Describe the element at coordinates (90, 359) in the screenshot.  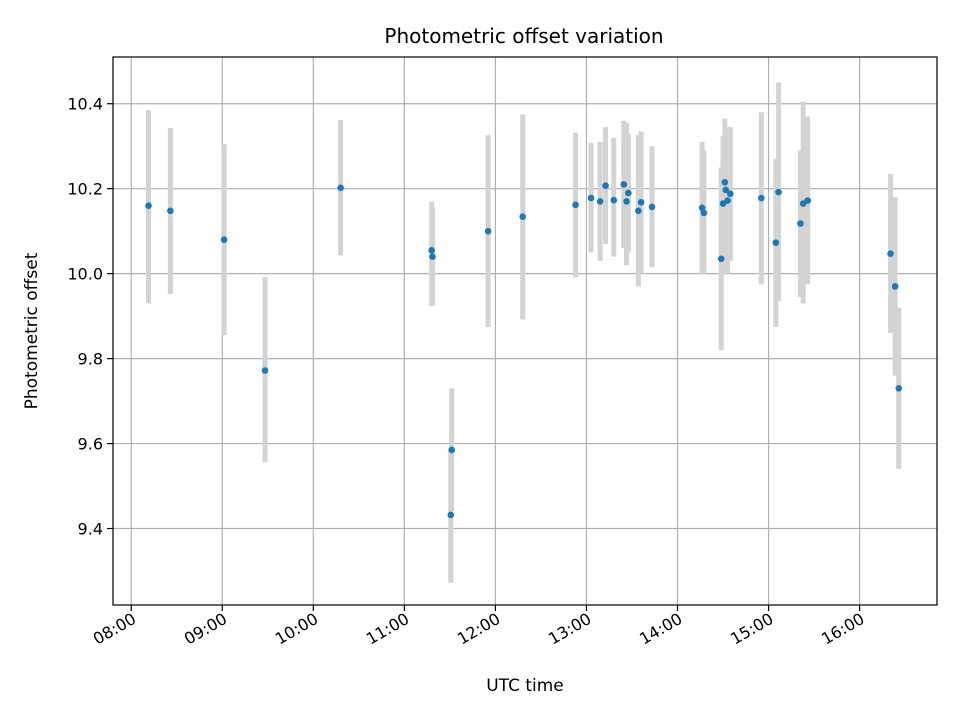
I see `y-tick-label: 9.8` at that location.